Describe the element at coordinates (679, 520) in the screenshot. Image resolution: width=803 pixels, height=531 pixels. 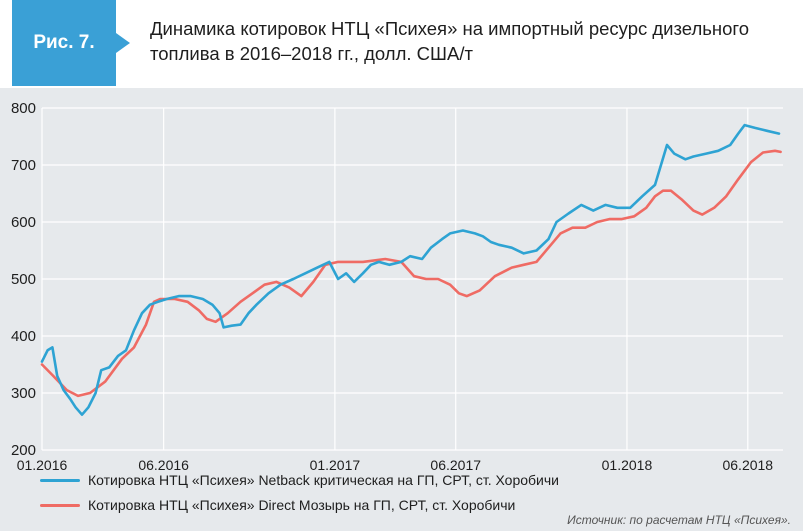
I see `source-note: Источник: по расчетам НТЦ «Психея».` at that location.